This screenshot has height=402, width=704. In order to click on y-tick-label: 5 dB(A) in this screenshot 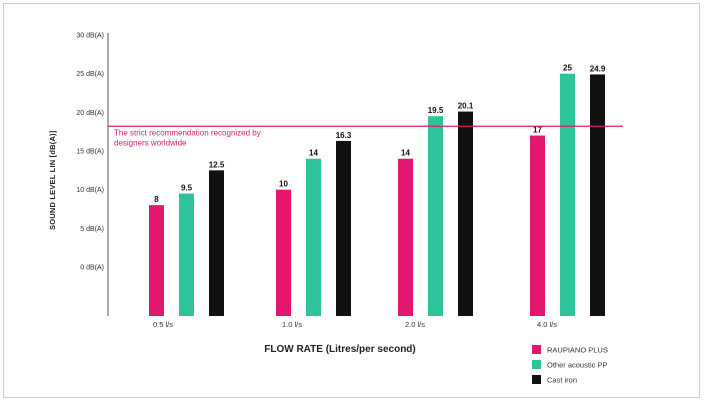, I will do `click(92, 229)`.